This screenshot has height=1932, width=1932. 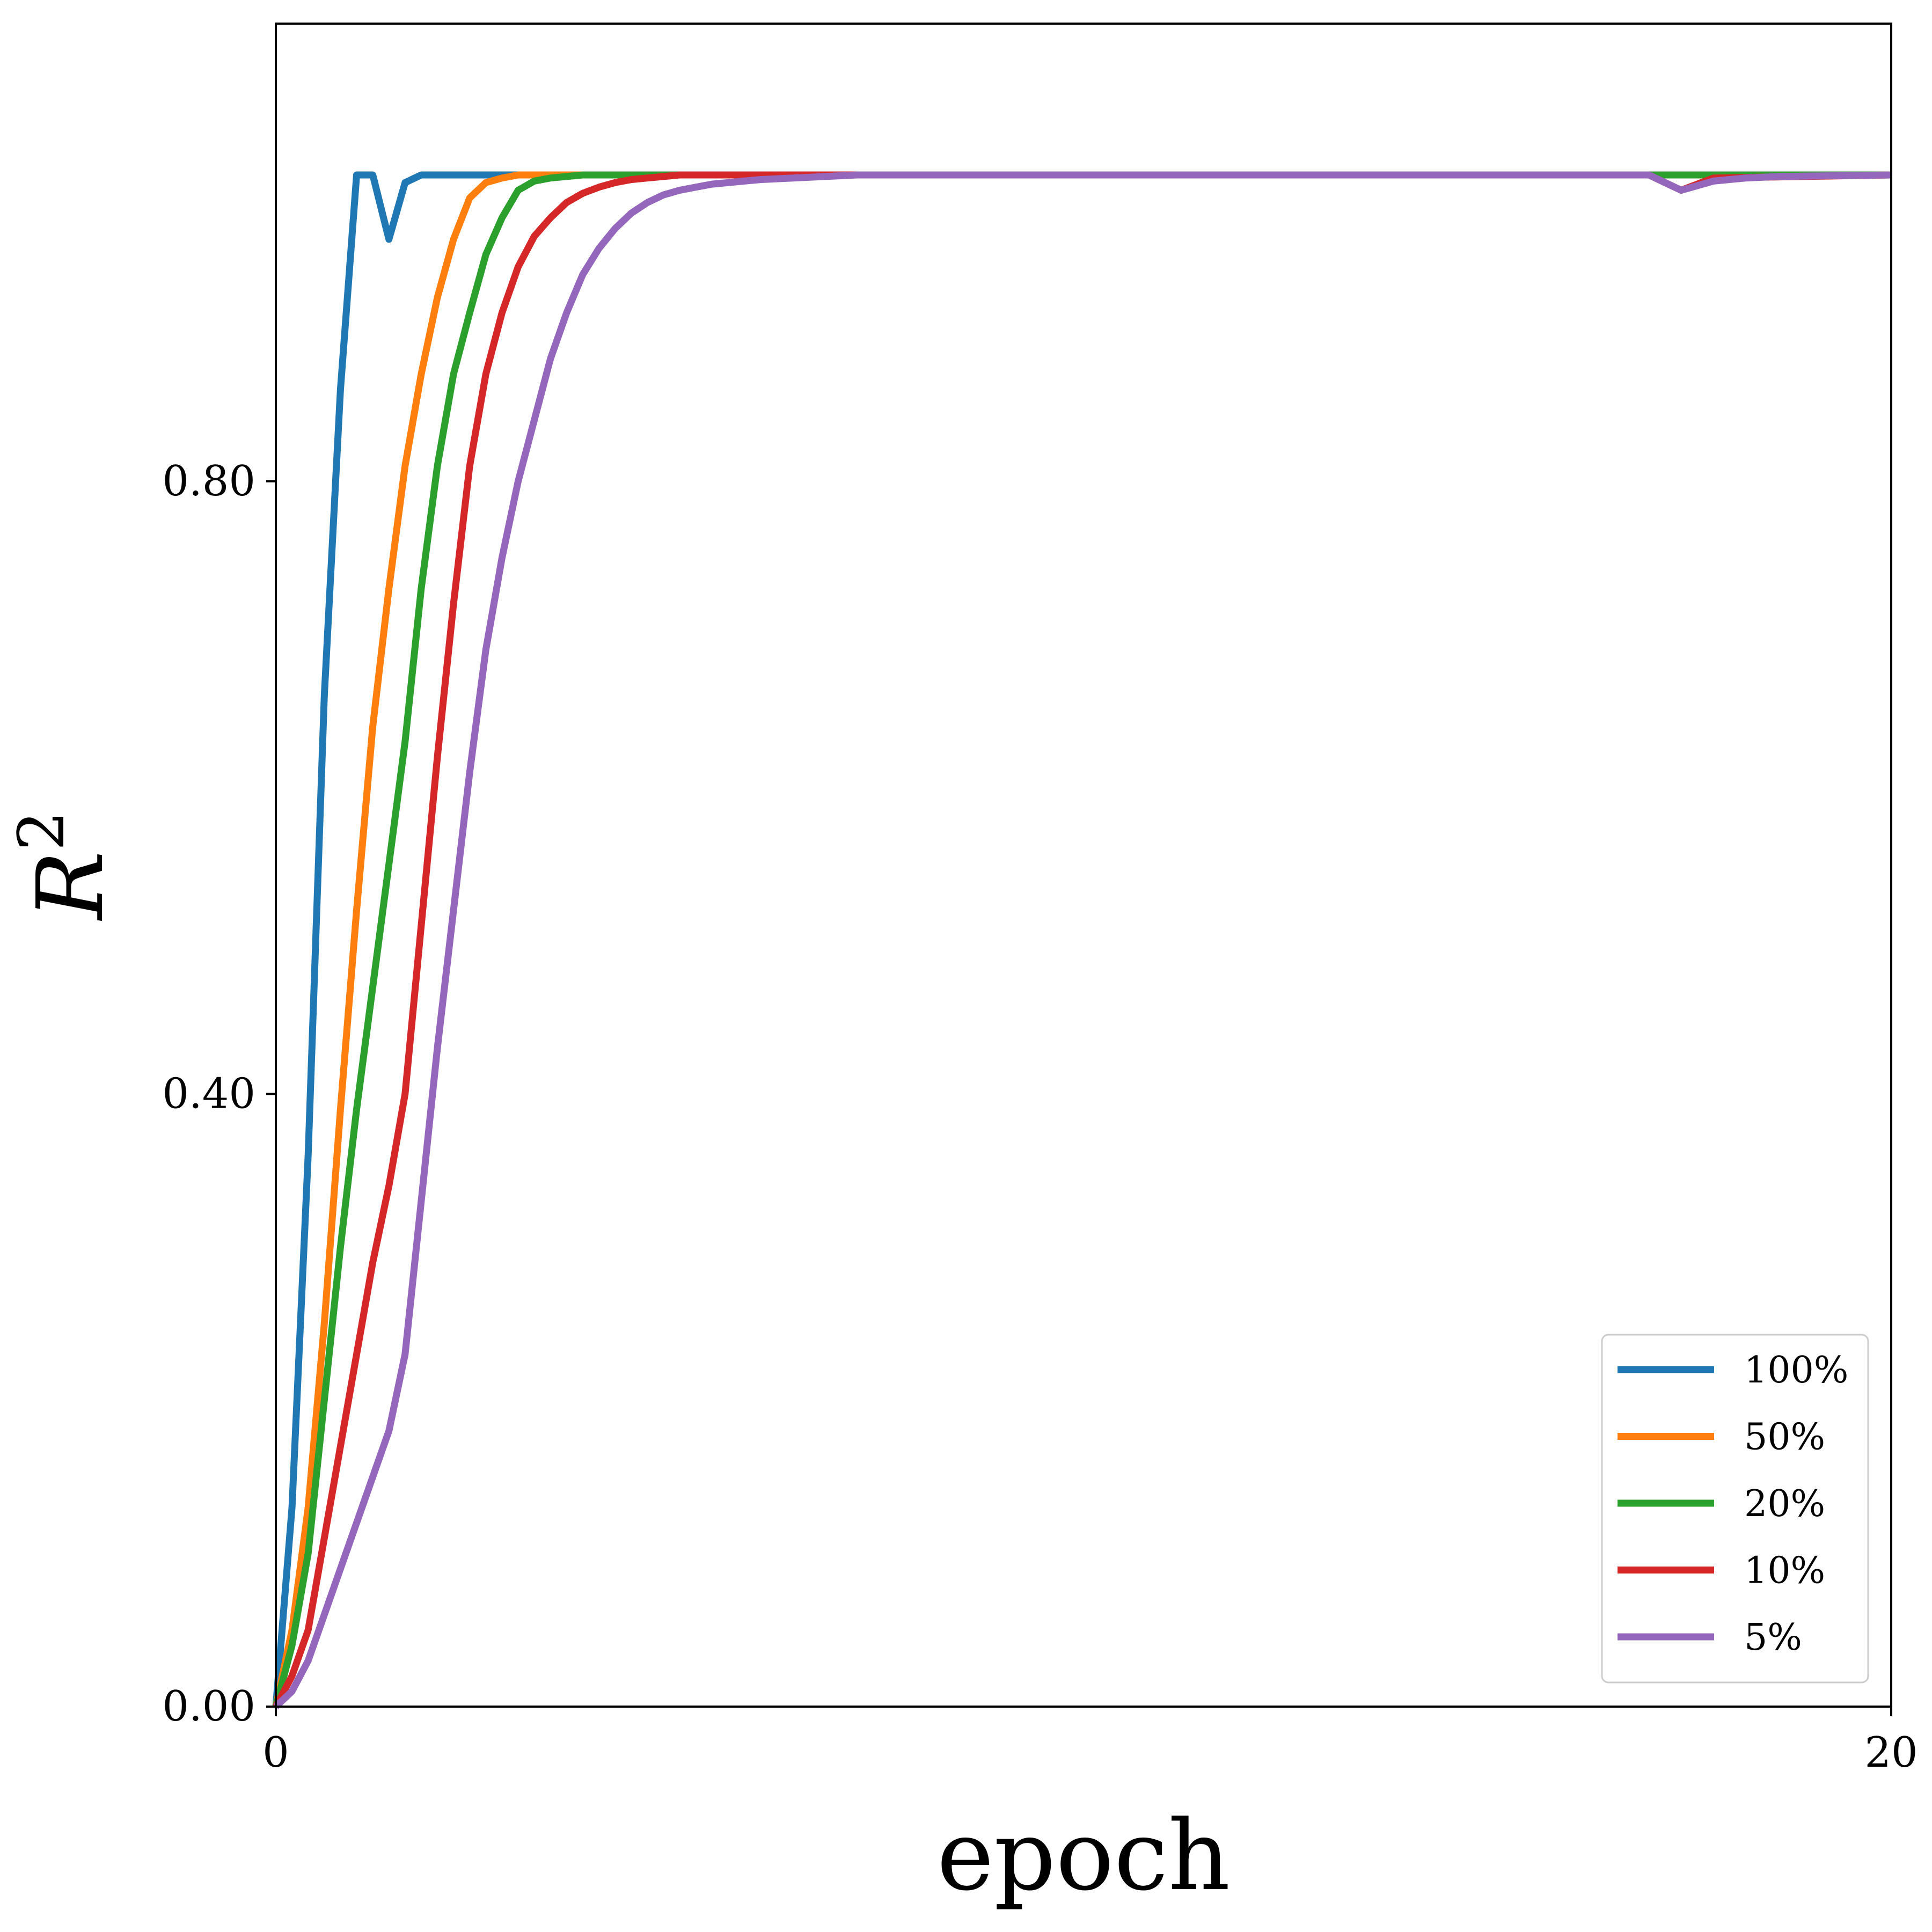 What do you see at coordinates (208, 481) in the screenshot?
I see `y-tick-label-2: 0.80` at bounding box center [208, 481].